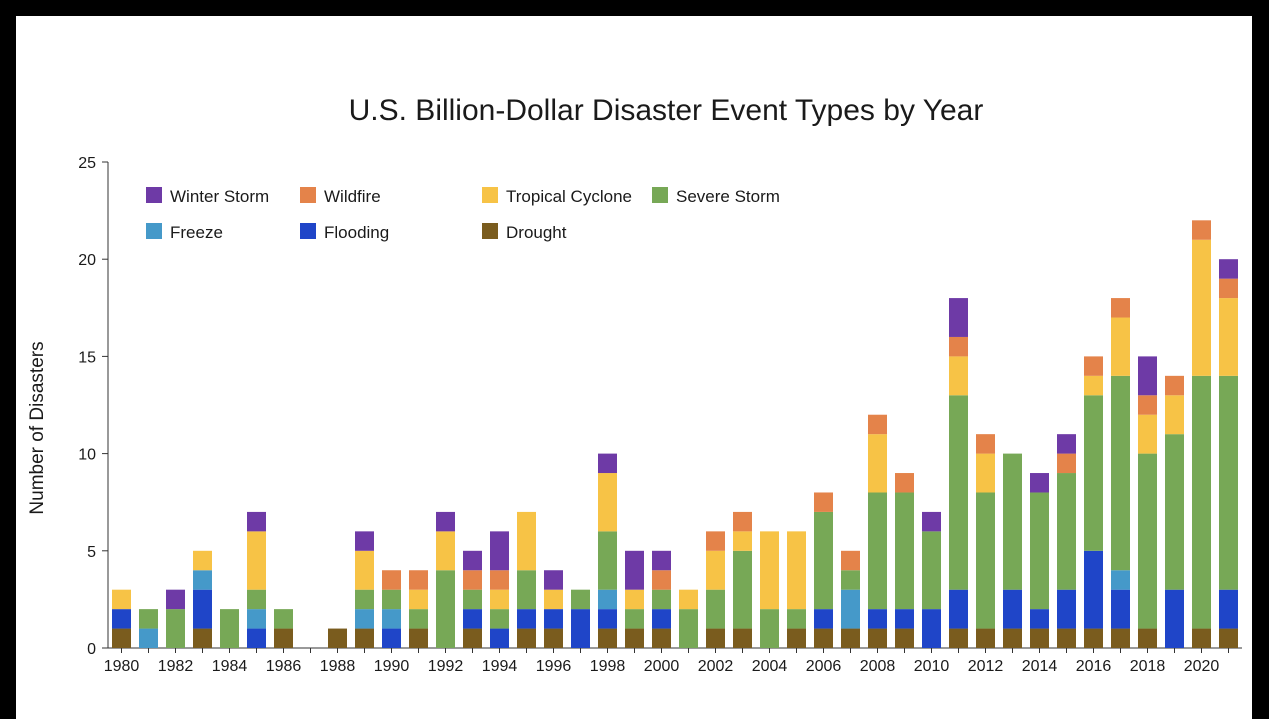 This screenshot has height=719, width=1269. What do you see at coordinates (37, 427) in the screenshot?
I see `y-axis-label: Number of Disasters` at bounding box center [37, 427].